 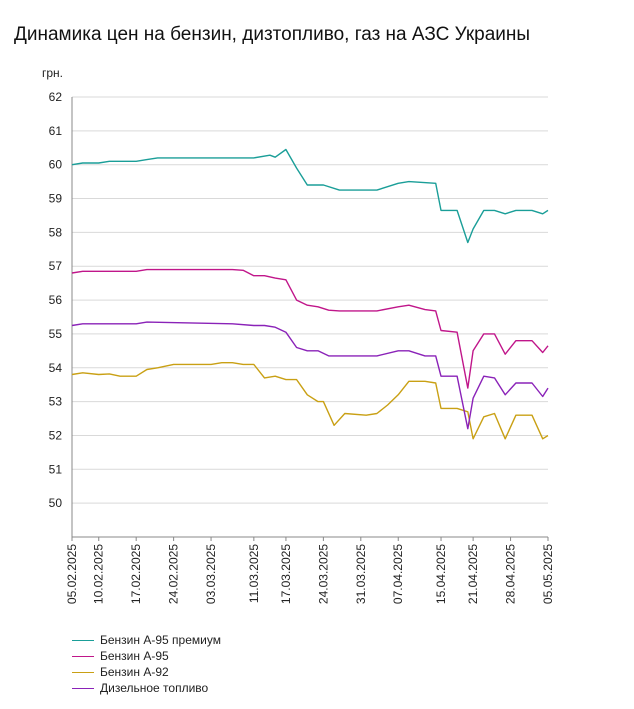 What do you see at coordinates (473, 574) in the screenshot?
I see `x-tick-label: 21.04.2025` at bounding box center [473, 574].